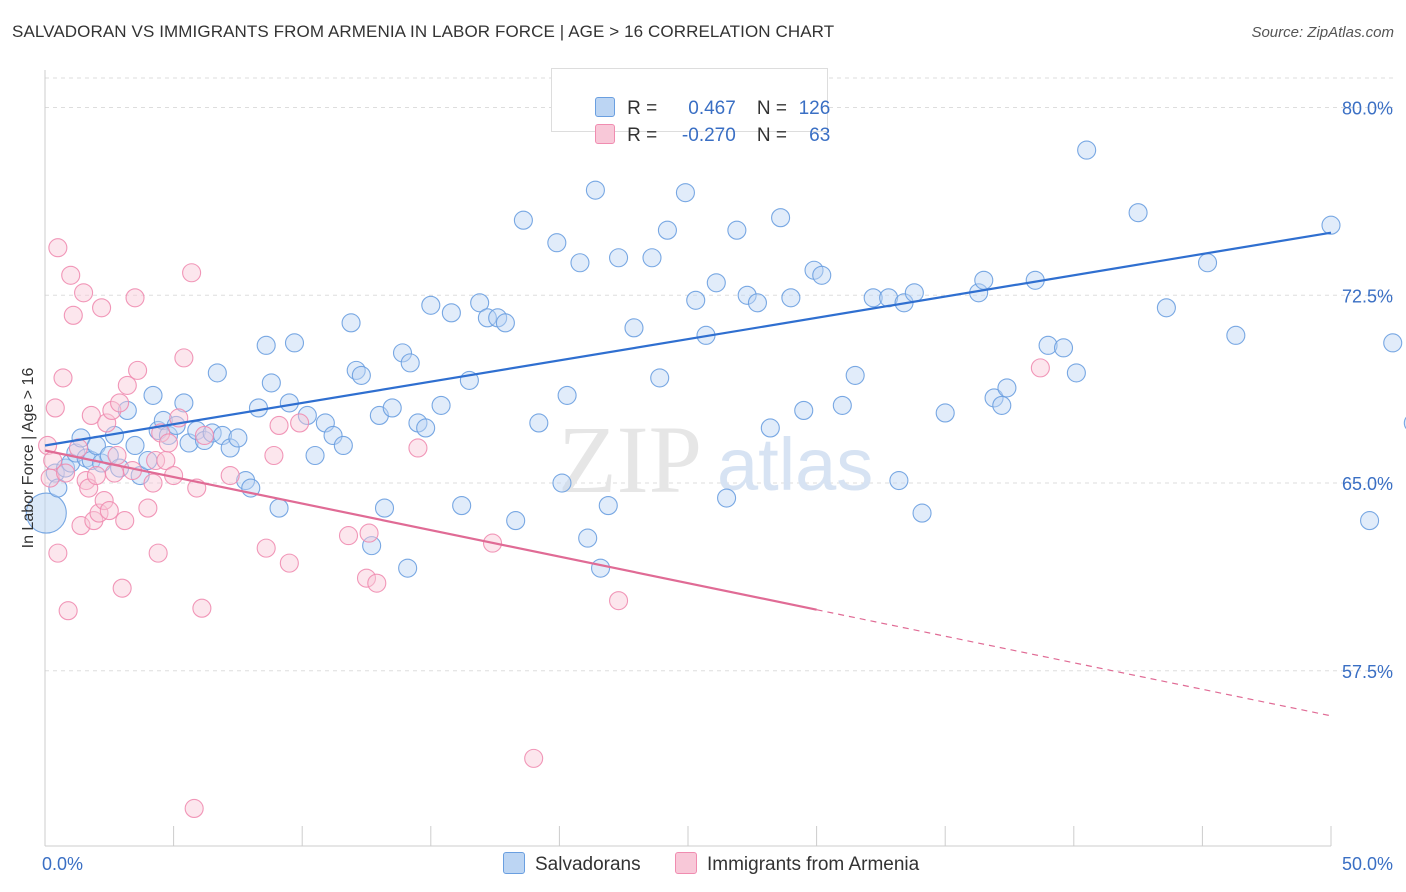  What do you see at coordinates (702, 97) in the screenshot?
I see `stats-legend-row-salvadorans: R = 0.467 N = 126` at bounding box center [702, 97].